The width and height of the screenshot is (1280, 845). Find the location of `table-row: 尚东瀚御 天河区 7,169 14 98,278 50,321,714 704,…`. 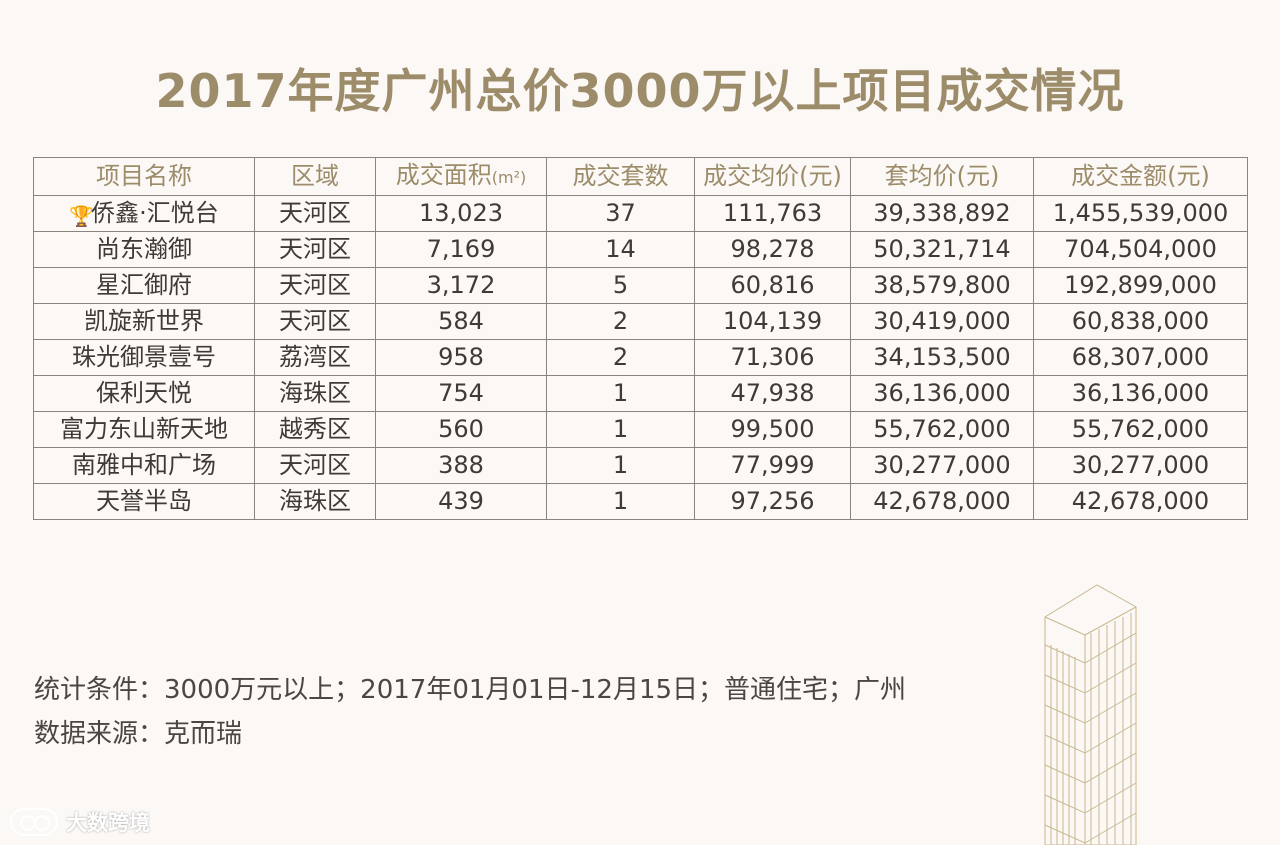

table-row: 尚东瀚御 天河区 7,169 14 98,278 50,321,714 704,… is located at coordinates (640, 249).